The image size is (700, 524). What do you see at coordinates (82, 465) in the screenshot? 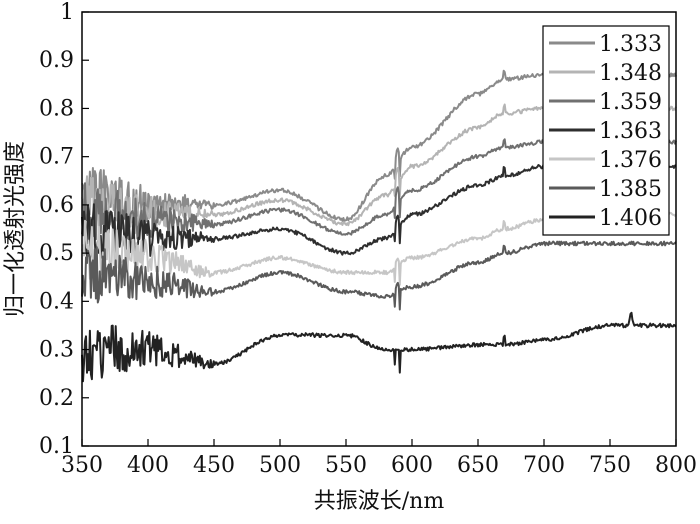
I see `x-tick-label: 350` at bounding box center [82, 465].